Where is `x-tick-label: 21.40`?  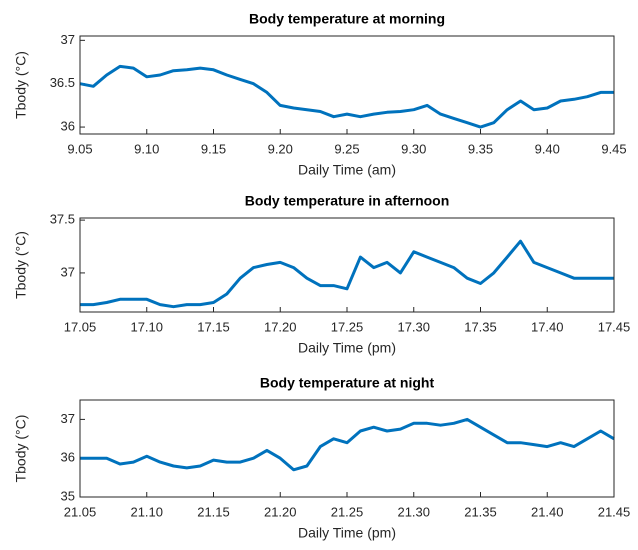
x-tick-label: 21.40 is located at coordinates (547, 511).